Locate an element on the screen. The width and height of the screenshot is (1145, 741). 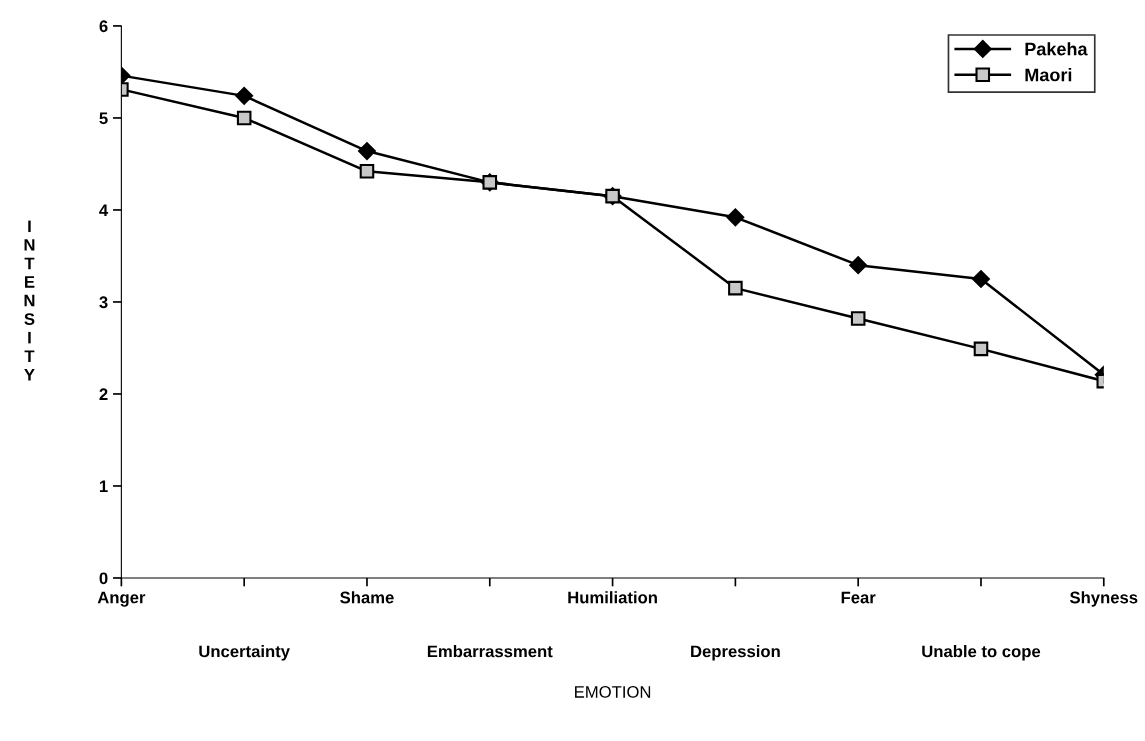
x-tick-label: Humiliation is located at coordinates (612, 597).